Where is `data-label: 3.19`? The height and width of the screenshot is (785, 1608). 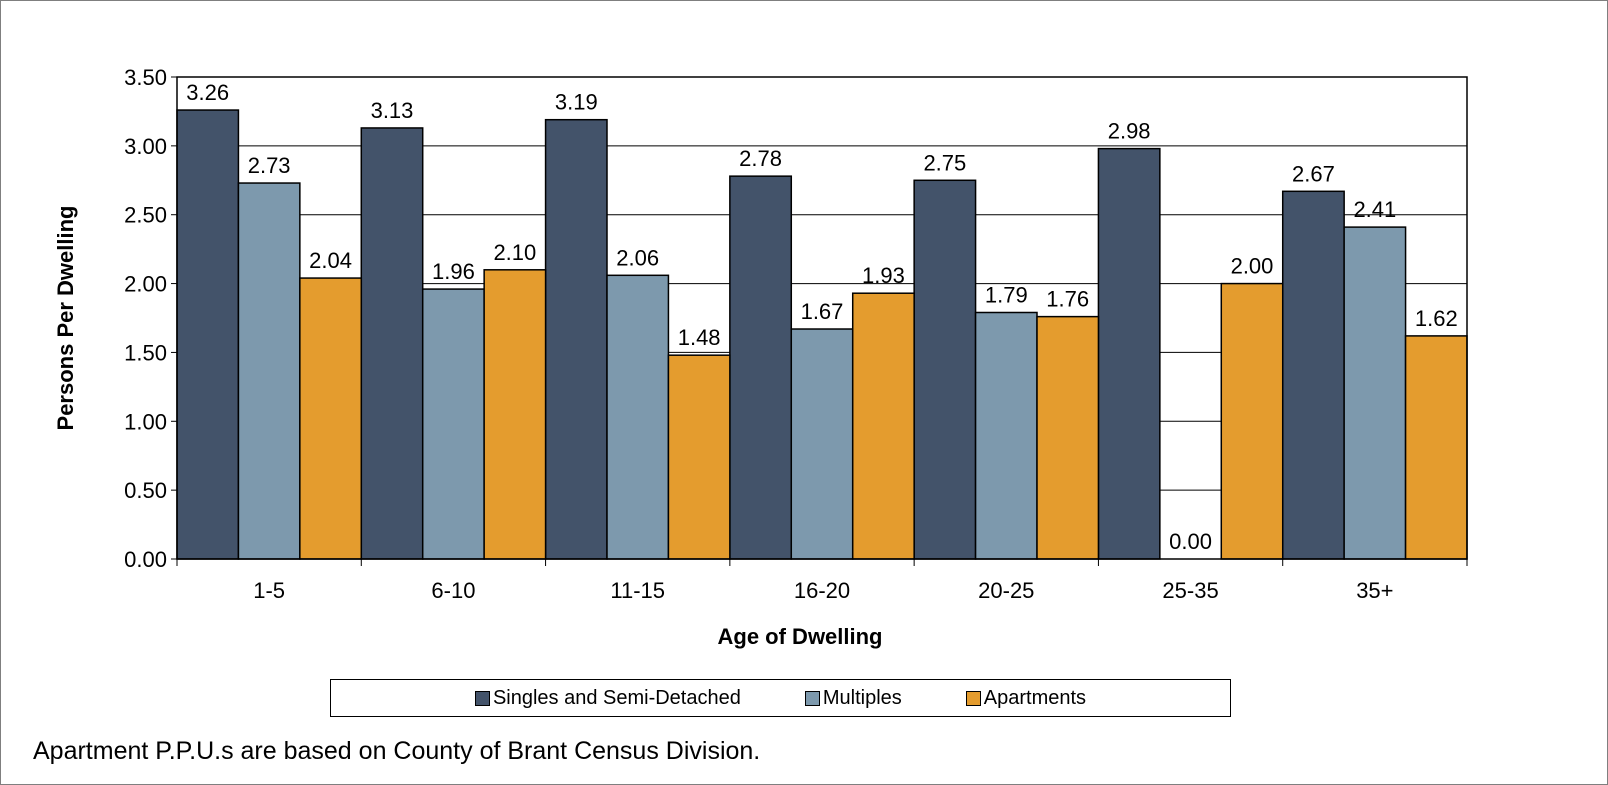 data-label: 3.19 is located at coordinates (576, 102).